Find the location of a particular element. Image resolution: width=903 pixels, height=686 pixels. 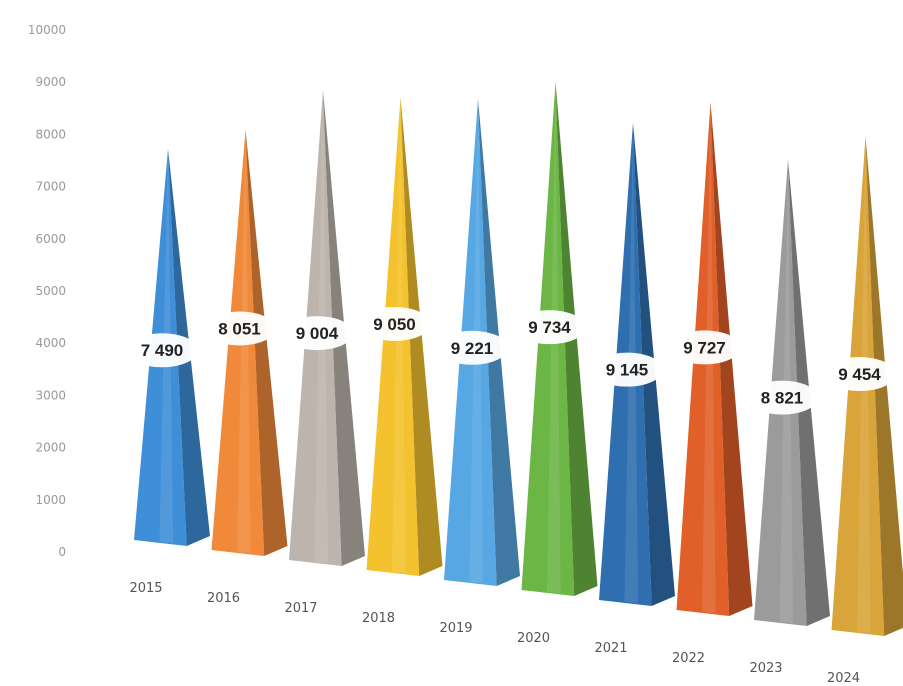

x-category-label: 2022 is located at coordinates (688, 658).